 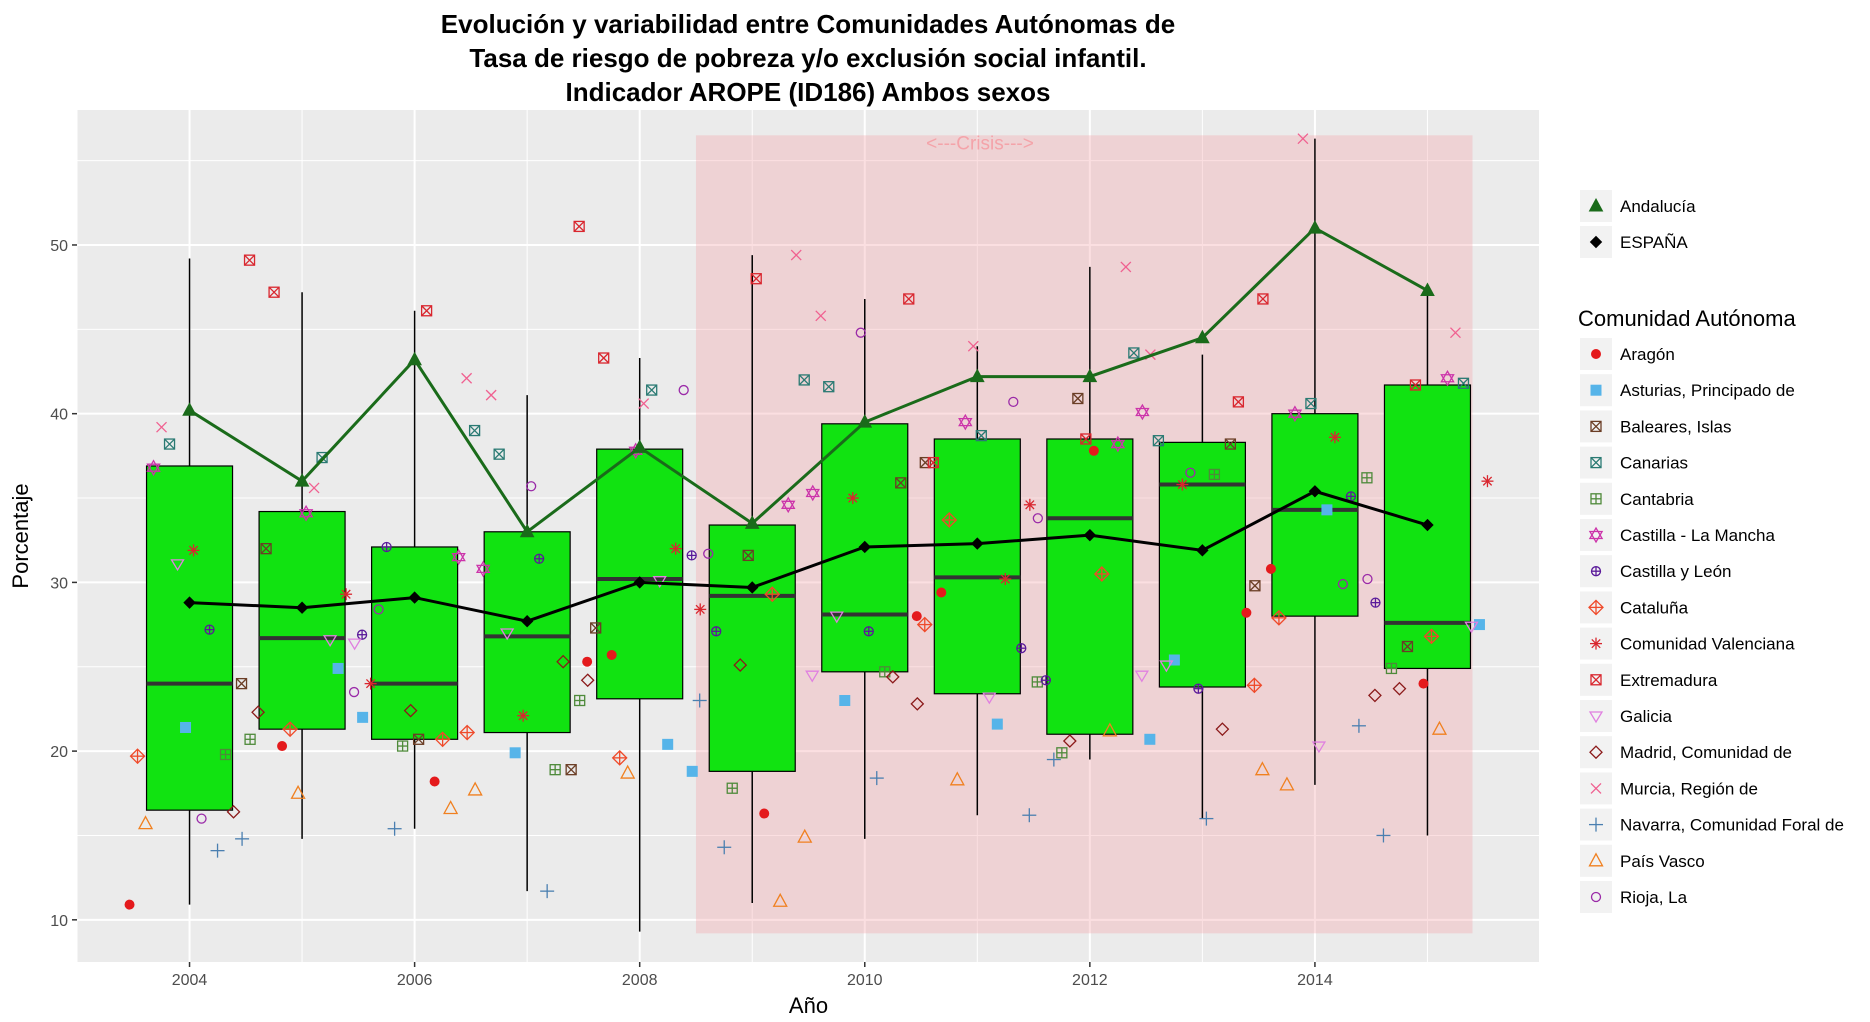 What do you see at coordinates (415, 980) in the screenshot?
I see `x-tick-label-2006: 2006` at bounding box center [415, 980].